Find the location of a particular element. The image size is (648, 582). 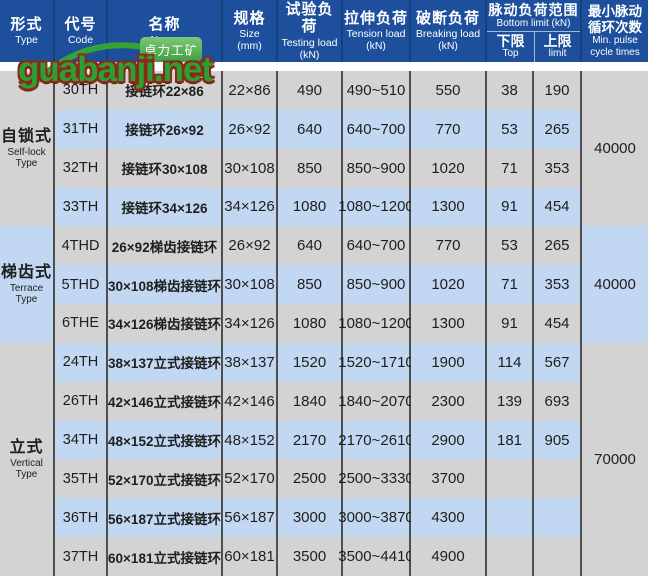

cell-tension: 1520~1710 is located at coordinates (376, 362).